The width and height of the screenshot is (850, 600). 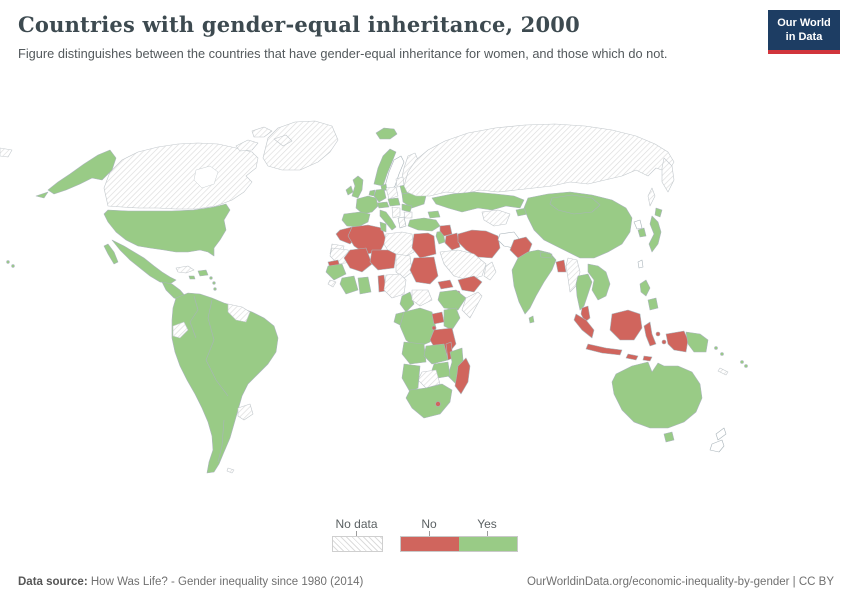 I want to click on country-iran, so click(x=479, y=244).